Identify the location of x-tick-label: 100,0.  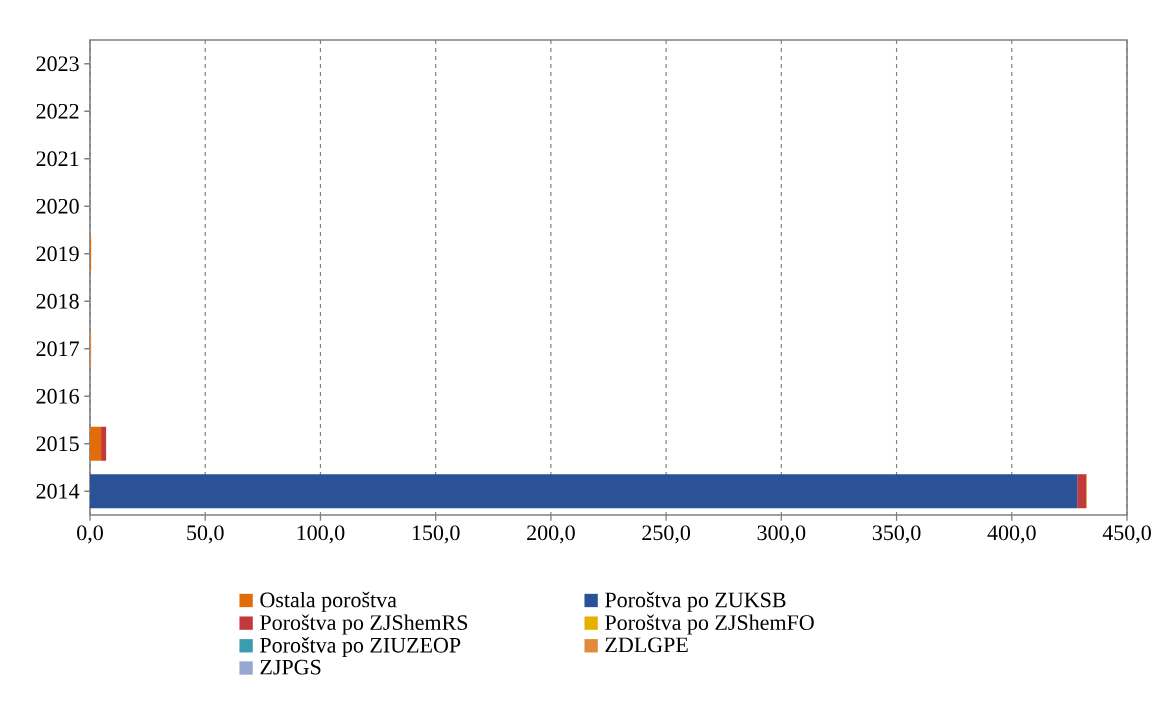
(321, 534).